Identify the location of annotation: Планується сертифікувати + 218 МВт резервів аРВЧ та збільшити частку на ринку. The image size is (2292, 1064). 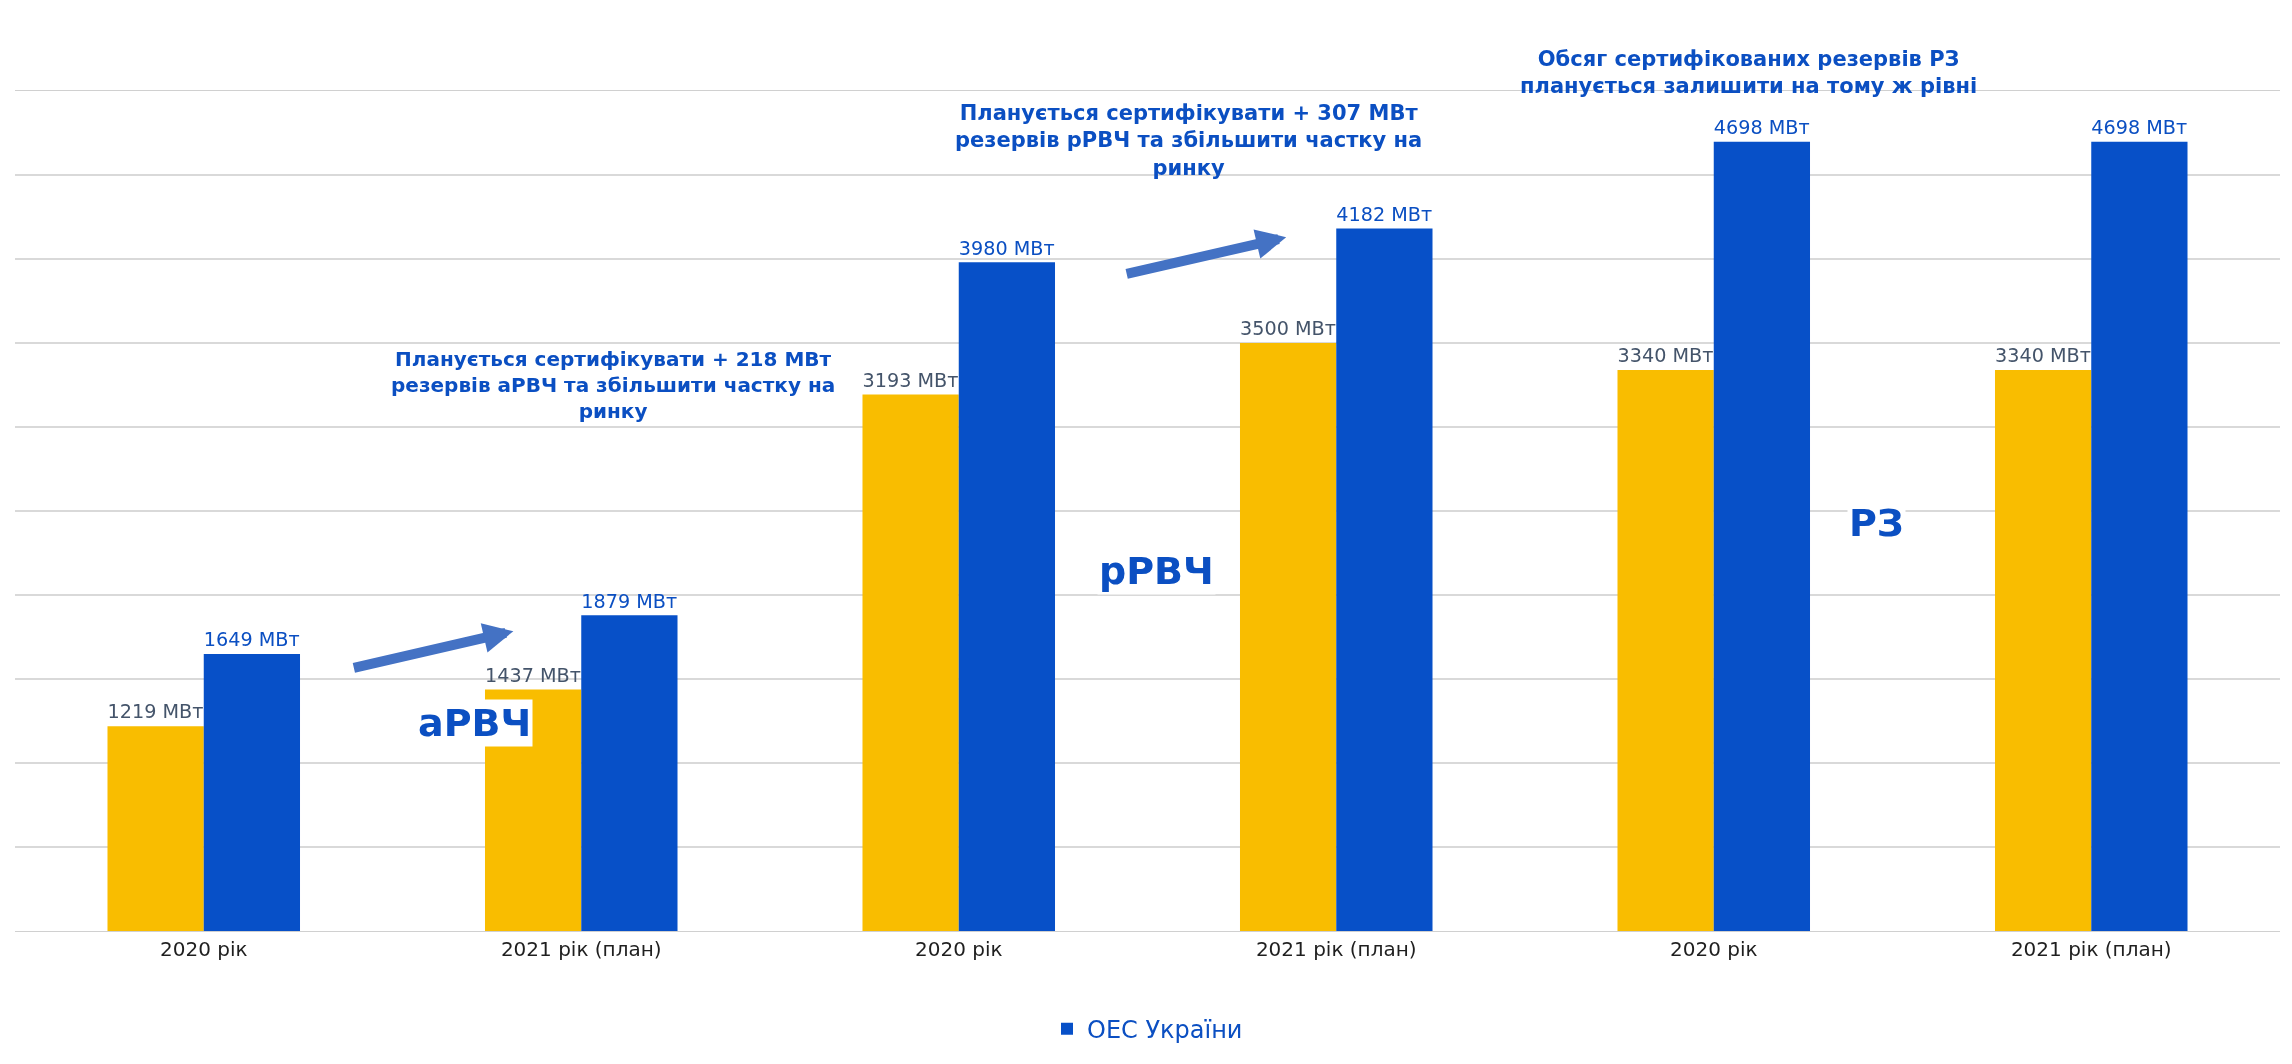
(613, 385).